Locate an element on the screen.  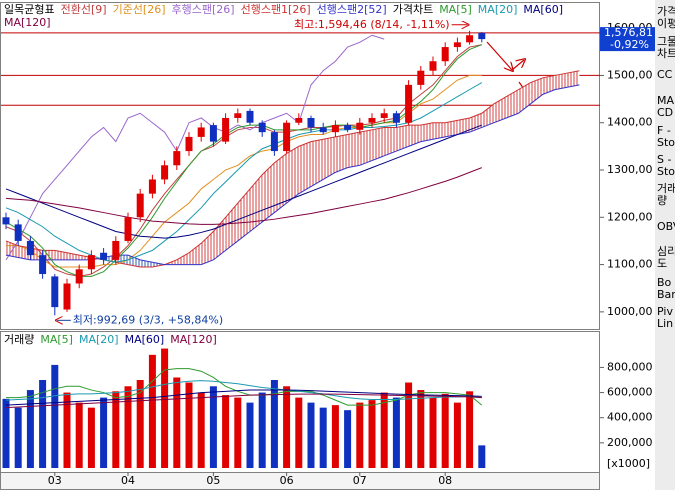
legend-entry: 선행스팬2[52] is located at coordinates (352, 9).